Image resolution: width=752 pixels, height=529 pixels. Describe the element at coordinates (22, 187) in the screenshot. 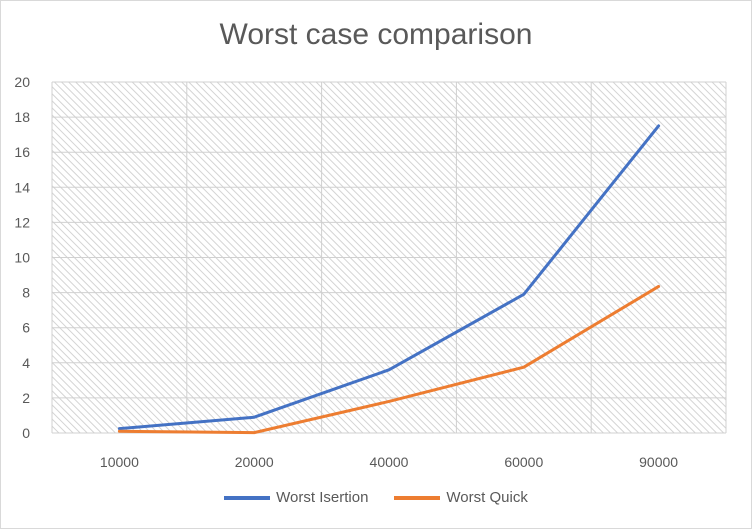

I see `y-tick-label: 14` at that location.